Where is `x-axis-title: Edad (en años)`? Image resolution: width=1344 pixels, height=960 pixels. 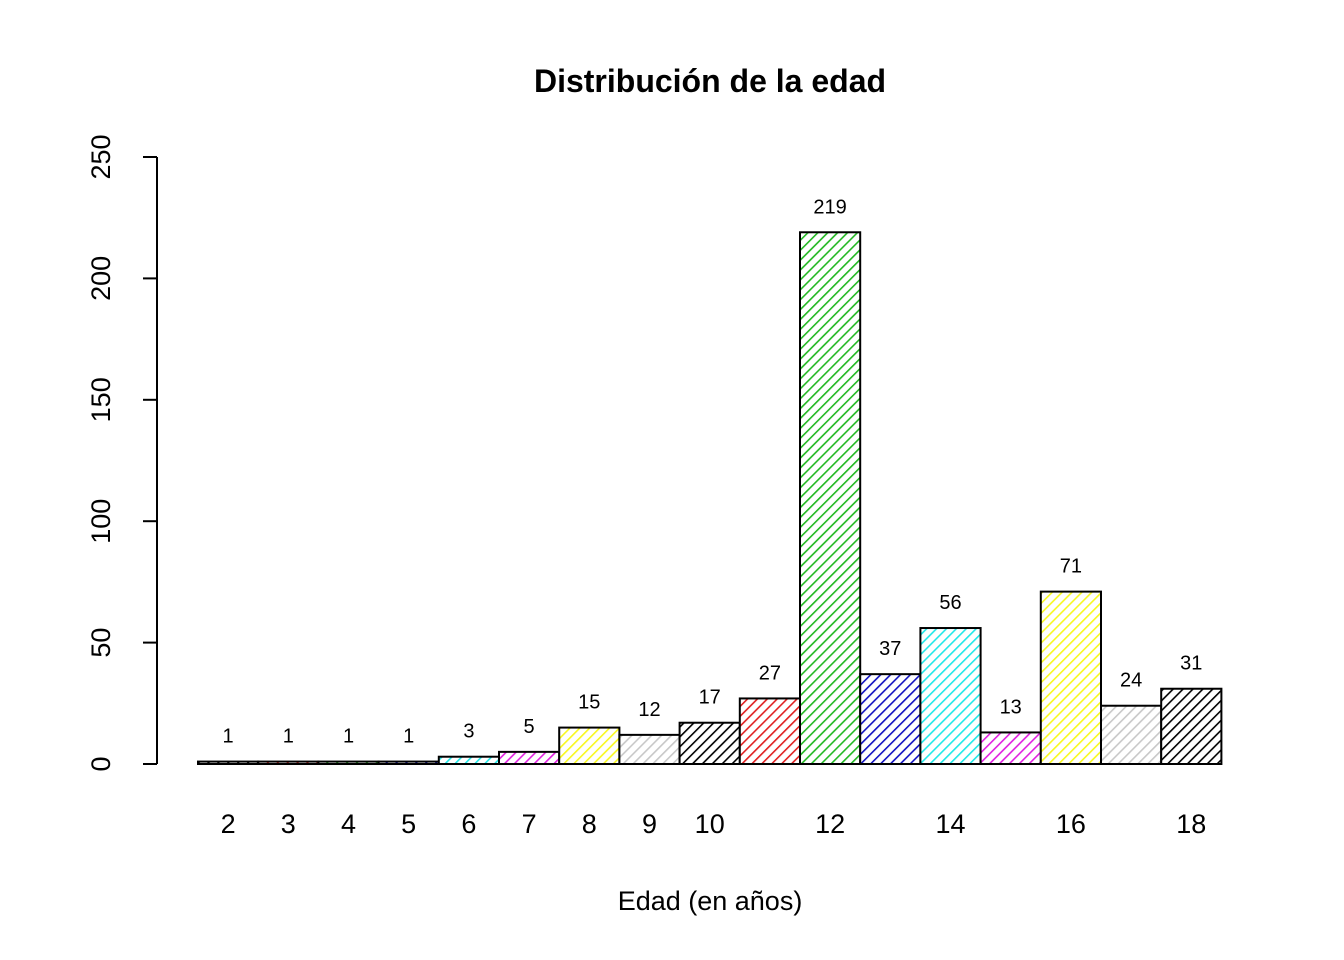 x-axis-title: Edad (en años) is located at coordinates (710, 901).